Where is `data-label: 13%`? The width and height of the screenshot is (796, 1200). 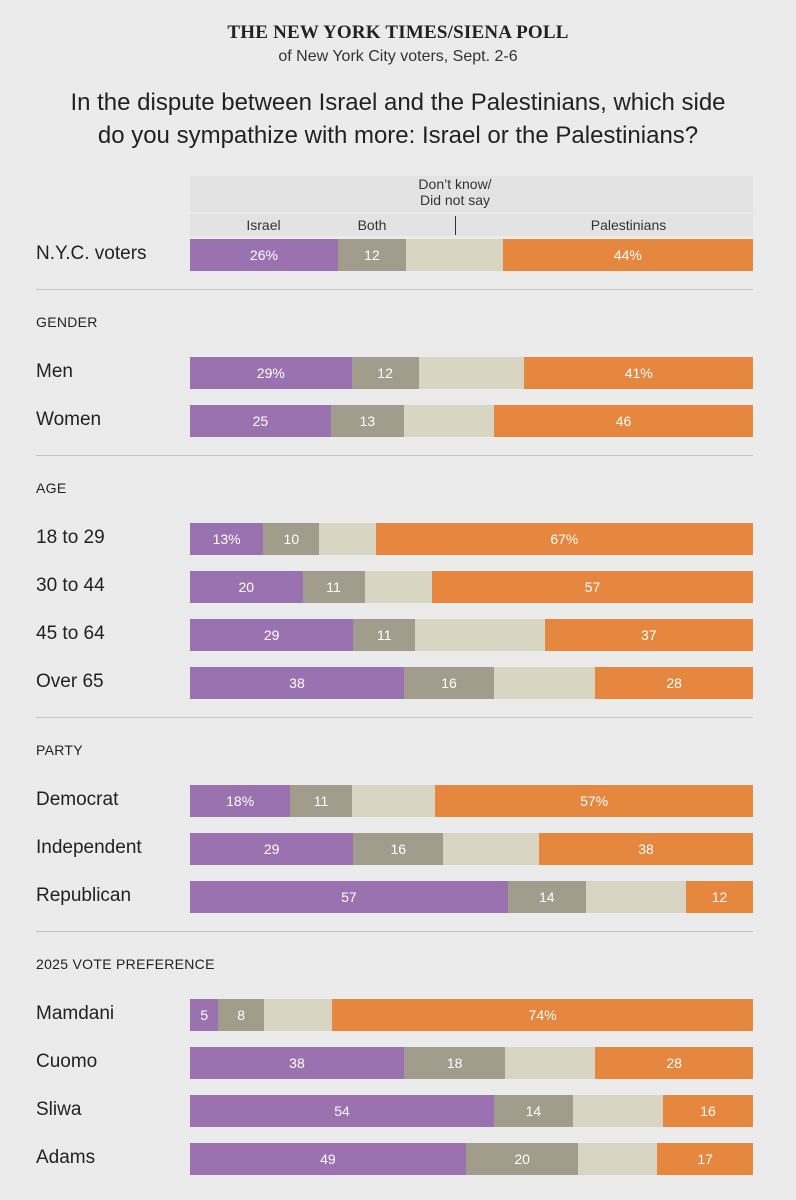
data-label: 13% is located at coordinates (226, 539).